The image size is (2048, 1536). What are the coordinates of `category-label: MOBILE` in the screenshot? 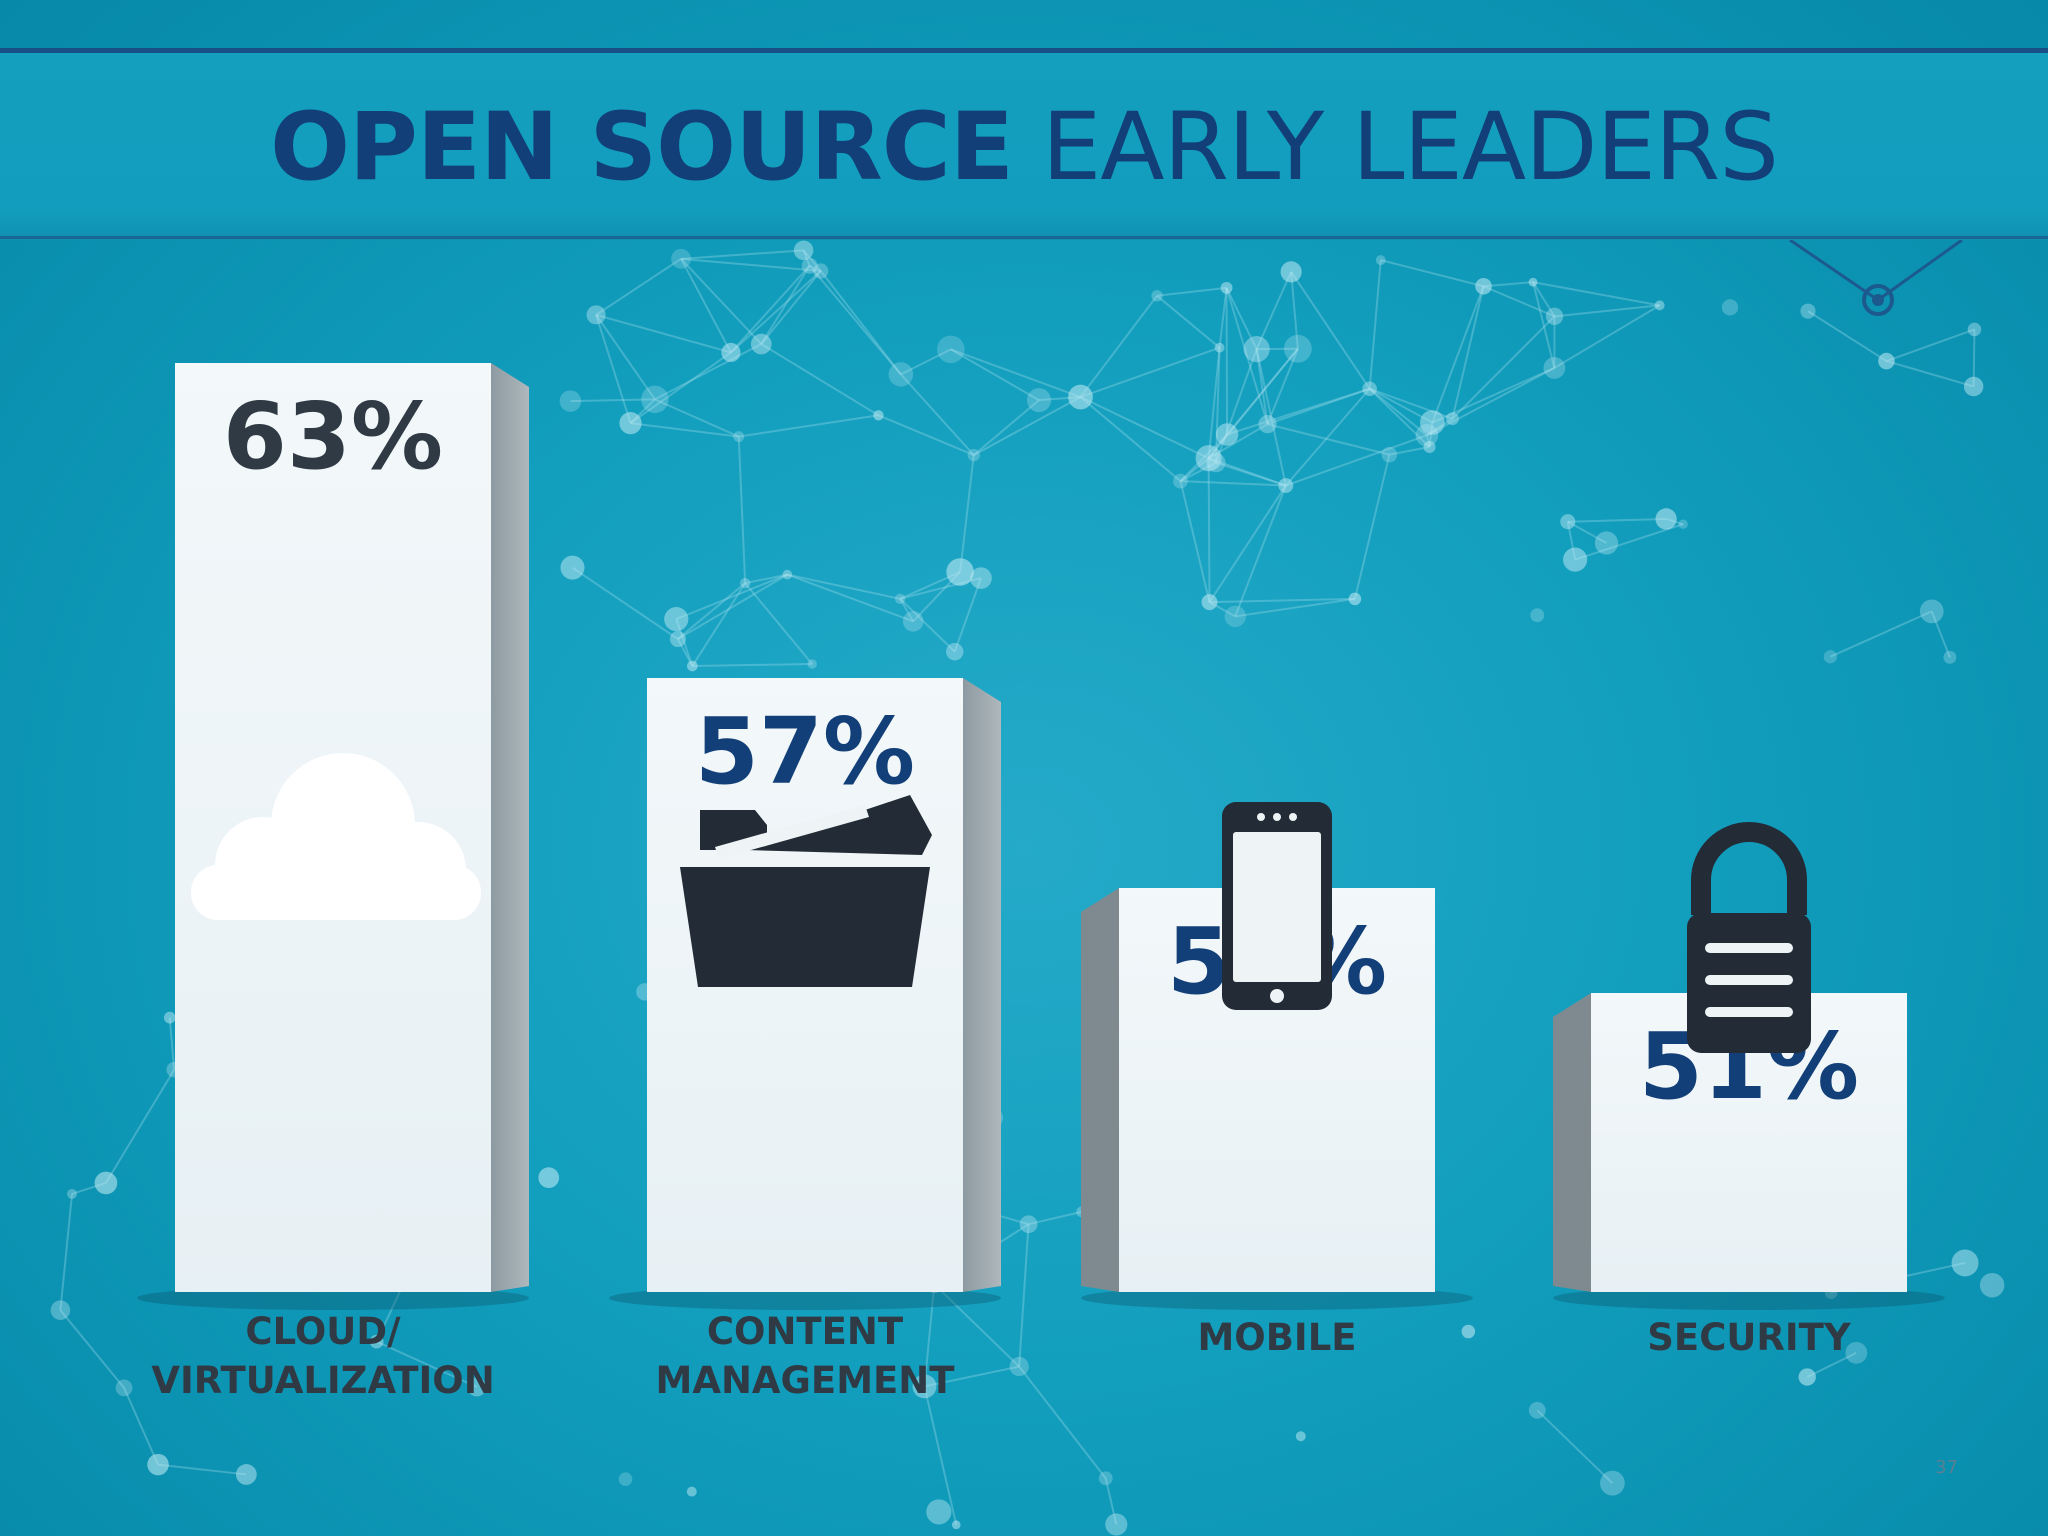 It's located at (1276, 1337).